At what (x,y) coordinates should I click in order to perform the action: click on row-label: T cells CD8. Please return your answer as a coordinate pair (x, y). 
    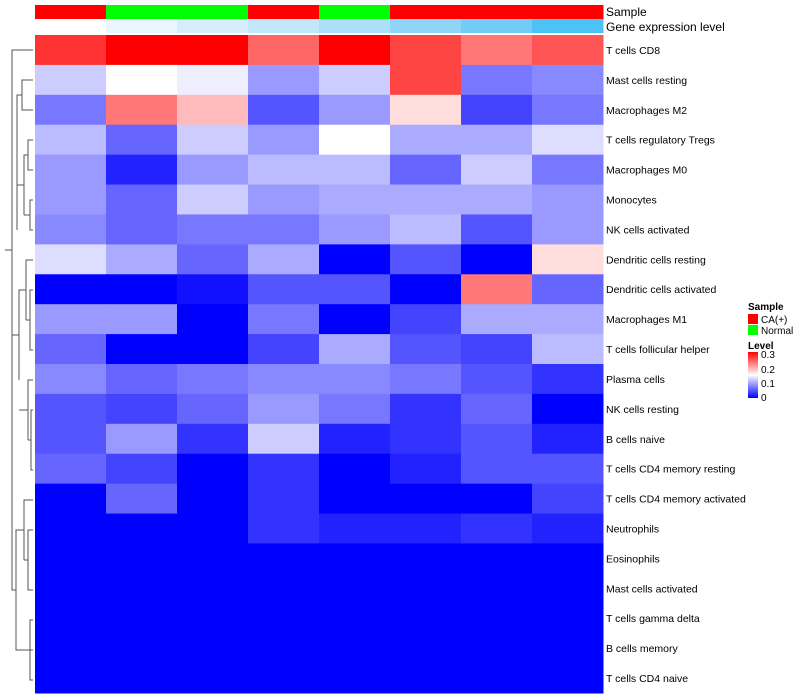
    Looking at the image, I should click on (633, 51).